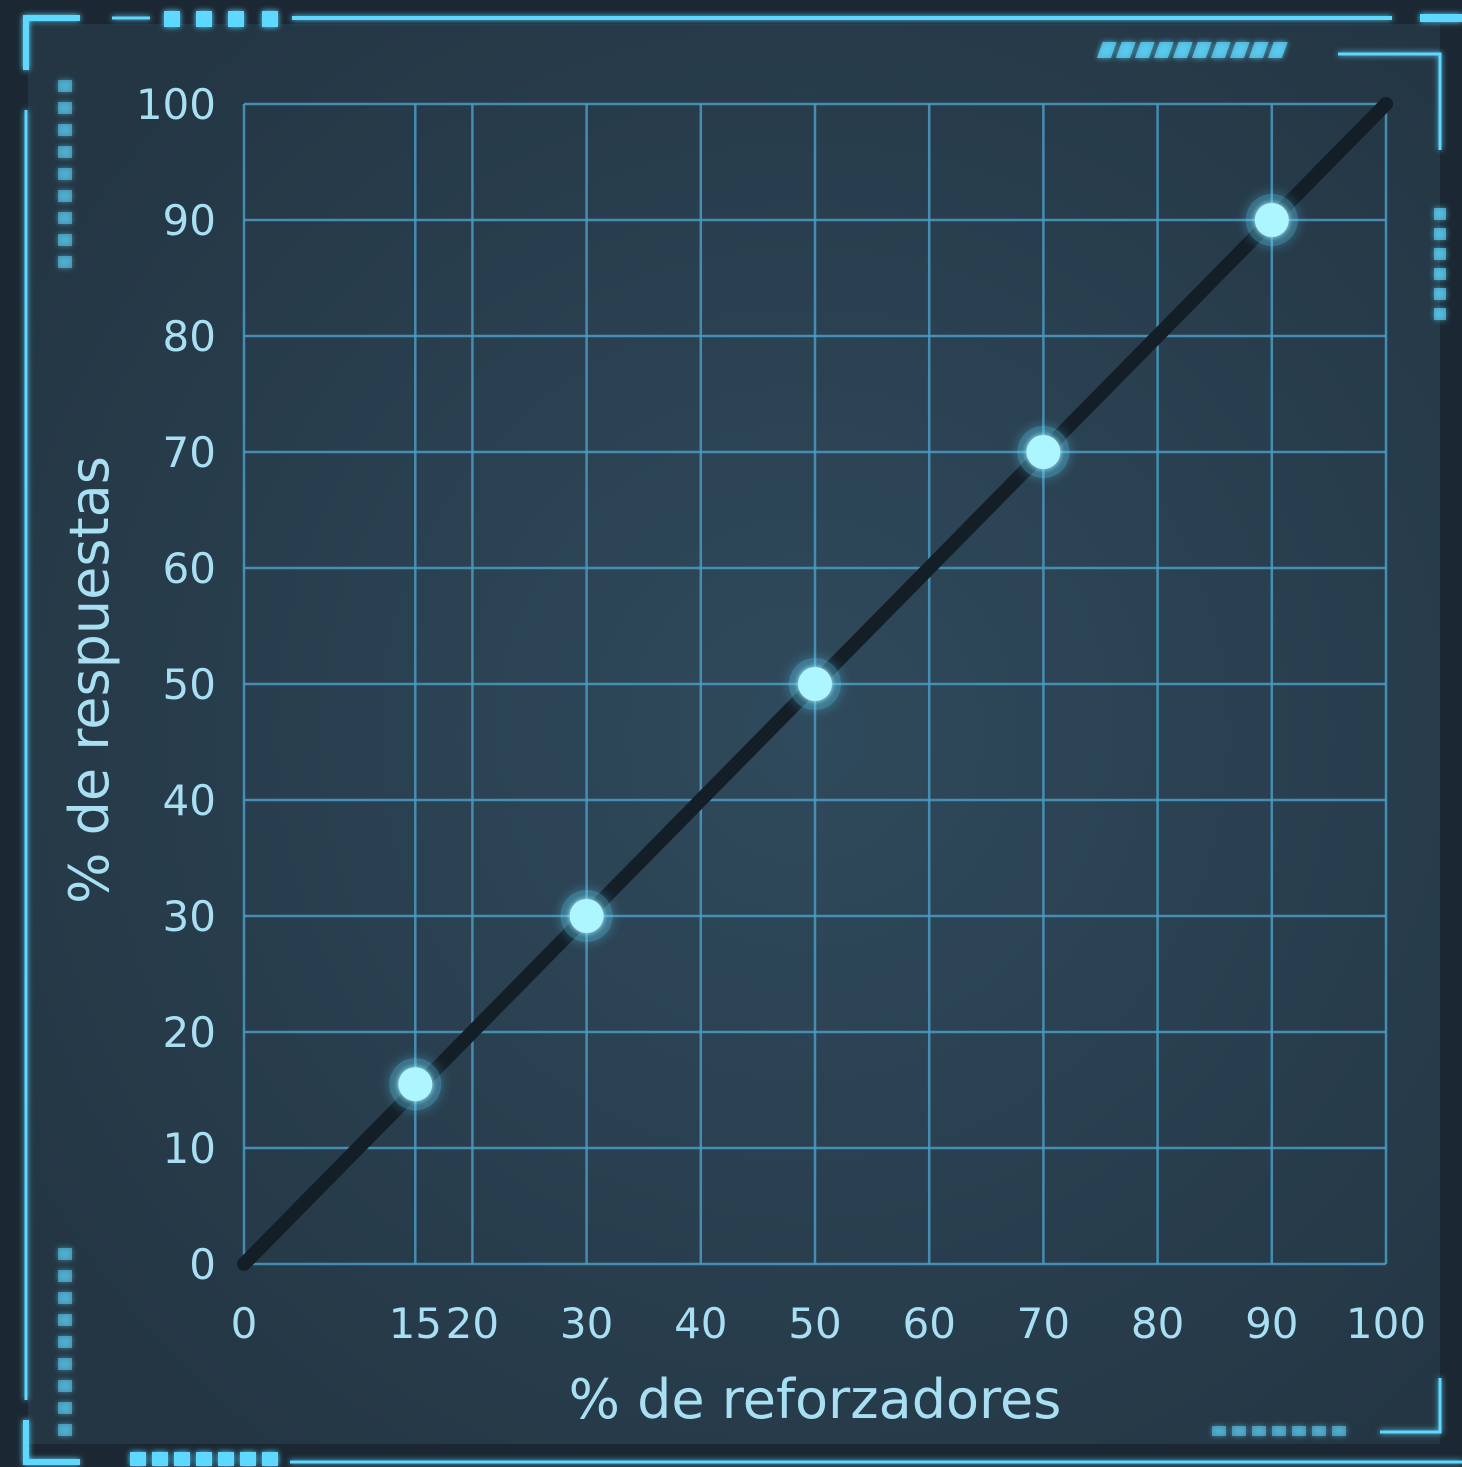 The image size is (1462, 1467). Describe the element at coordinates (1390, 101) in the screenshot. I see `frame-corner-top-right` at that location.